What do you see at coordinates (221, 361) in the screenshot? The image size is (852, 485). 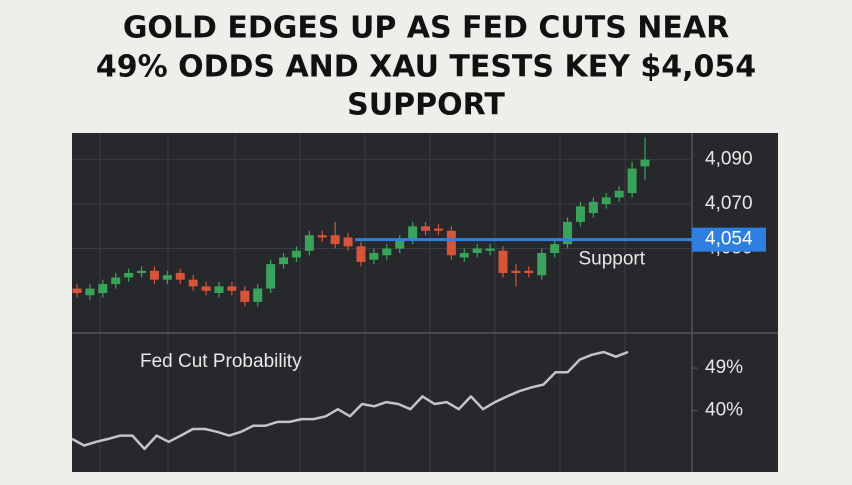 I see `panel-title: Fed Cut Probability` at bounding box center [221, 361].